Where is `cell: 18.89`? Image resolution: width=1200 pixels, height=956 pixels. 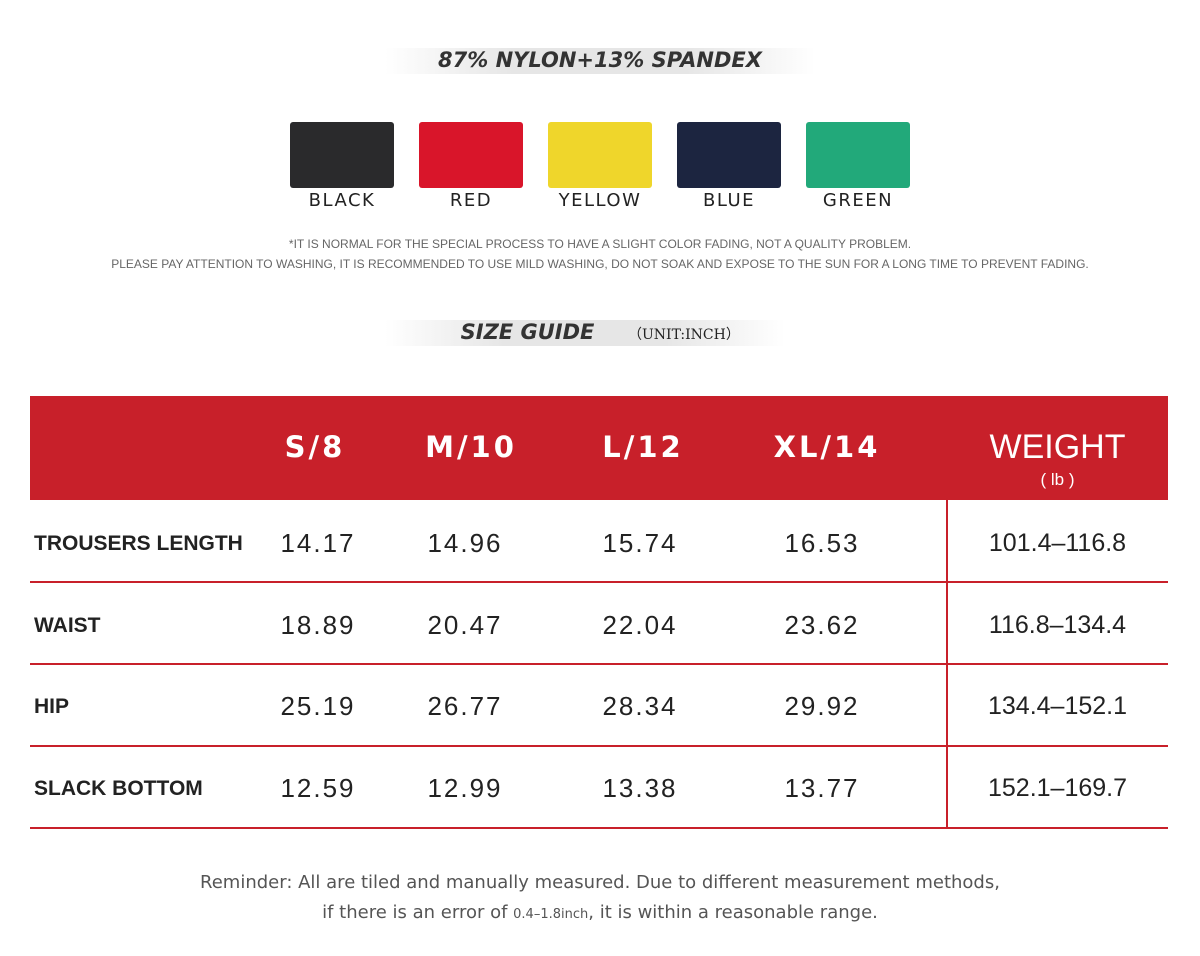 cell: 18.89 is located at coordinates (318, 625).